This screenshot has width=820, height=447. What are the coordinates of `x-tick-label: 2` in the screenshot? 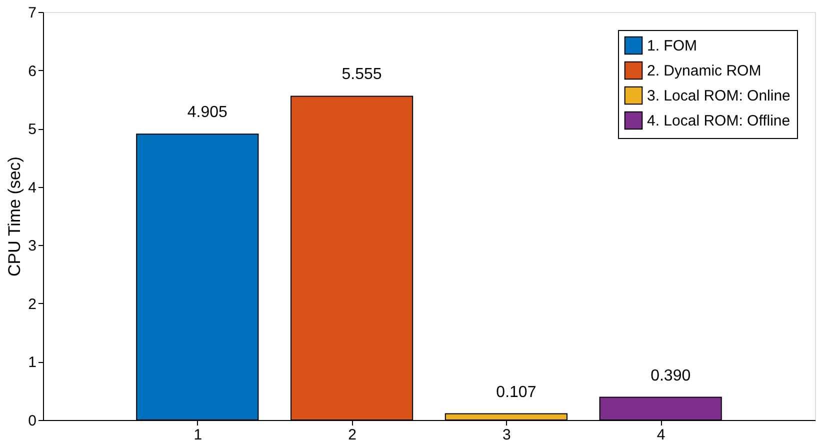 It's located at (352, 435).